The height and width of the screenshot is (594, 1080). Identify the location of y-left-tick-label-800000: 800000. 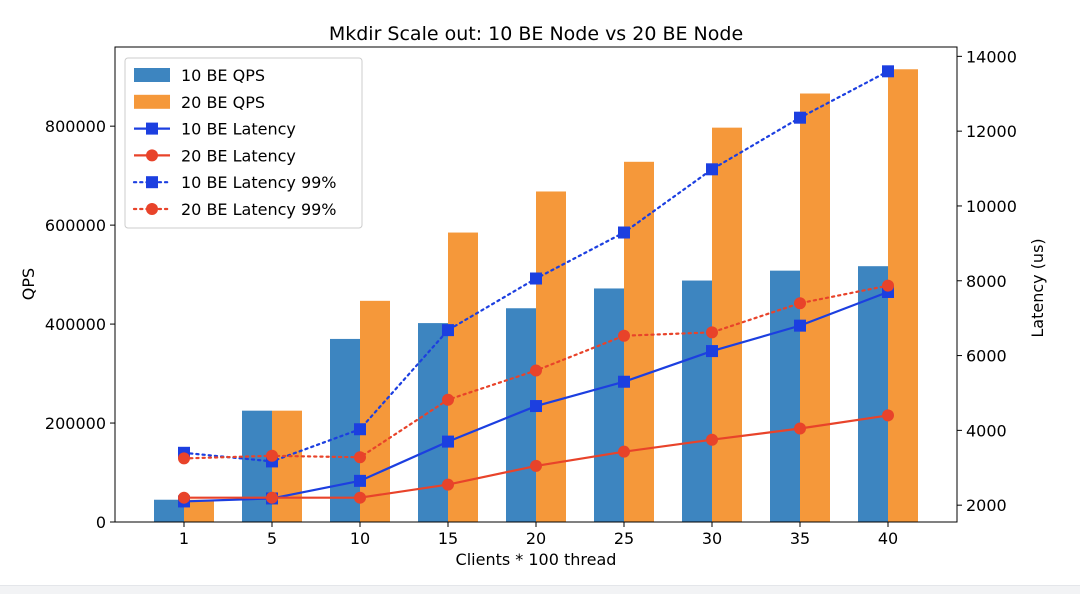
(75, 126).